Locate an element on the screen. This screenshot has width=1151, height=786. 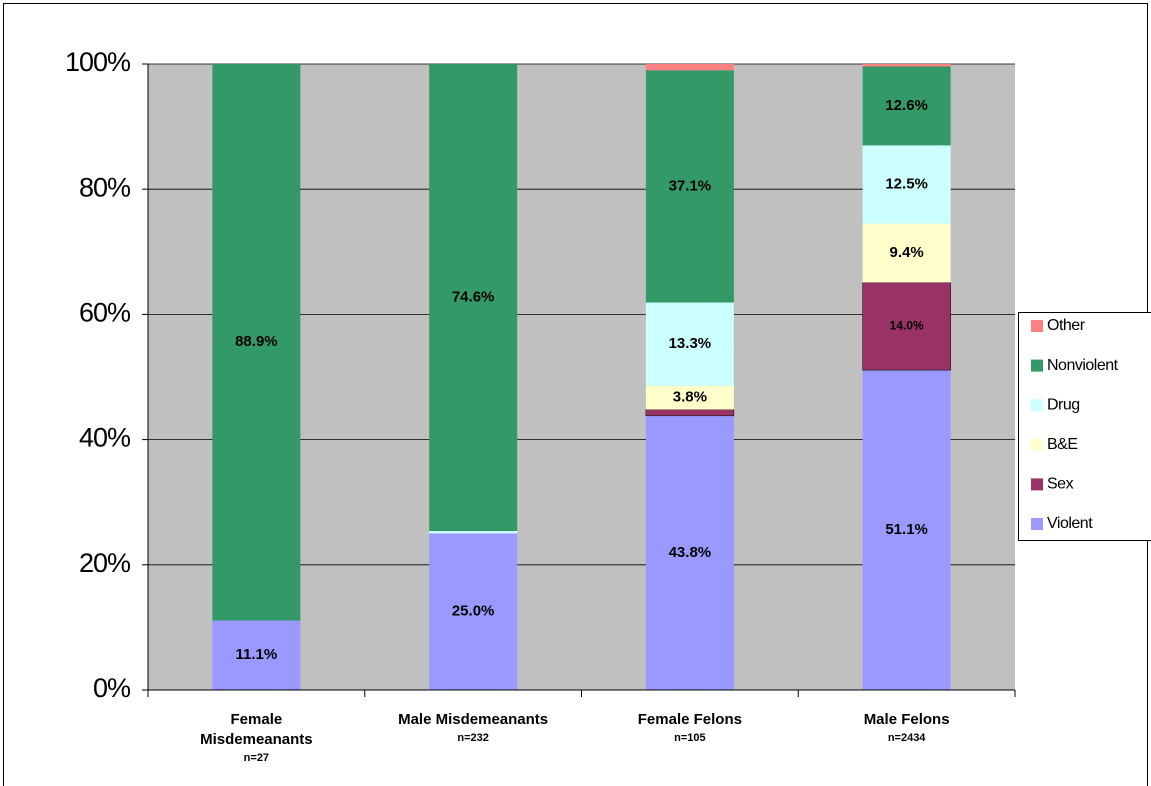
y-tick-label: 80% is located at coordinates (105, 187).